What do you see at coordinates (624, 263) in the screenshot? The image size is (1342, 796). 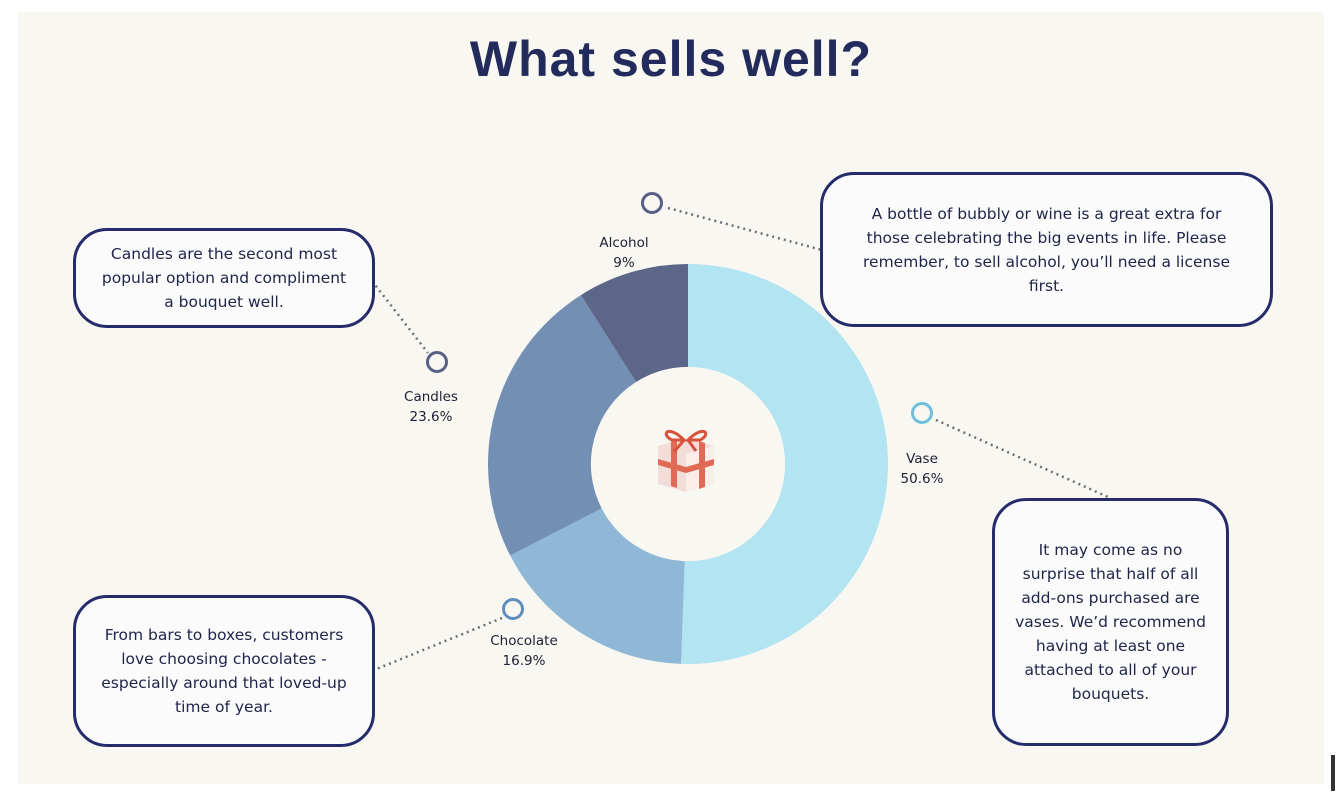 I see `slice-value: 9%` at bounding box center [624, 263].